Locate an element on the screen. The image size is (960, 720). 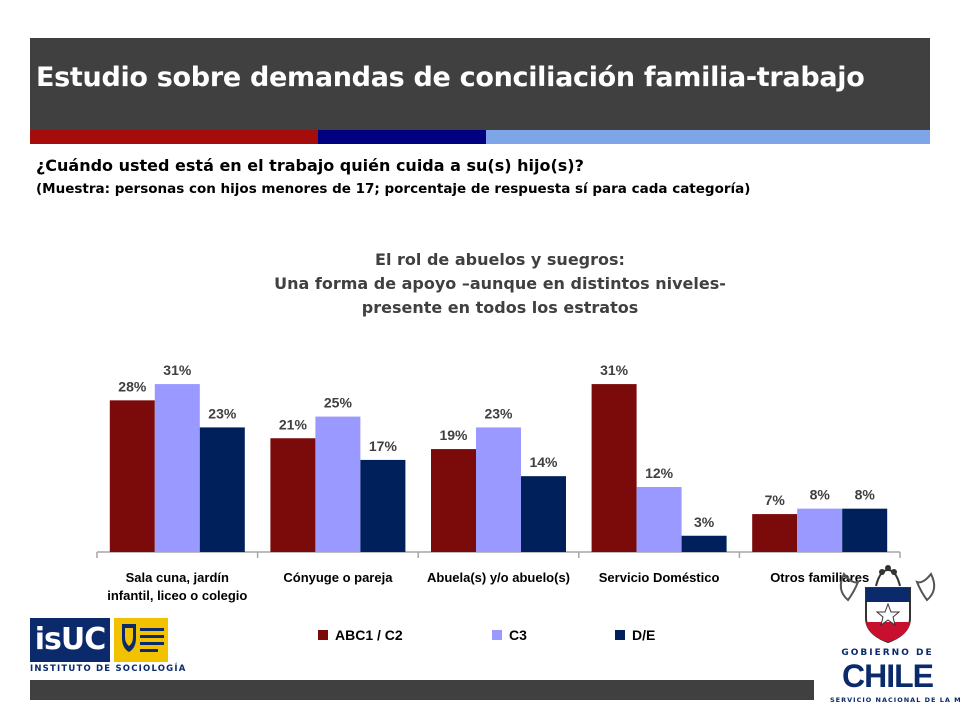
bar-value-label: 25% is located at coordinates (338, 403).